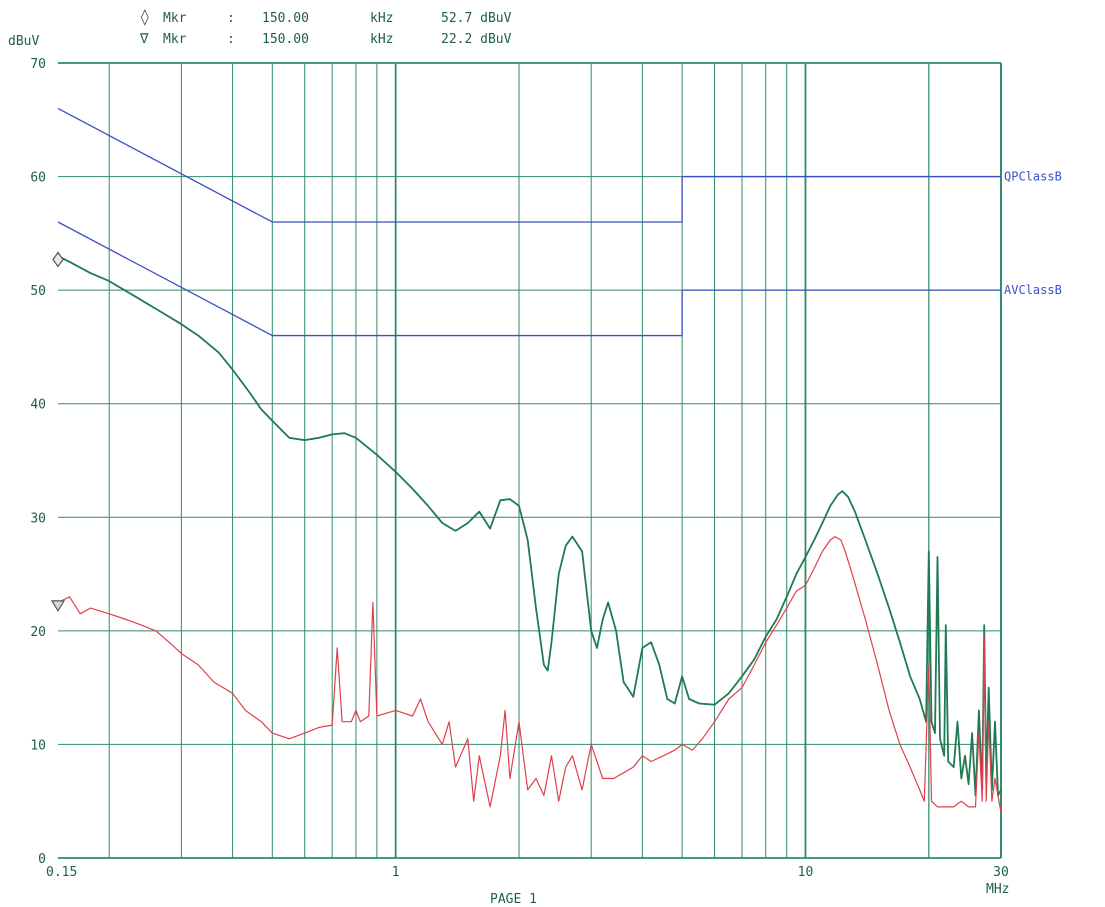 This screenshot has height=907, width=1105. What do you see at coordinates (38, 64) in the screenshot?
I see `y-tick-label: 70` at bounding box center [38, 64].